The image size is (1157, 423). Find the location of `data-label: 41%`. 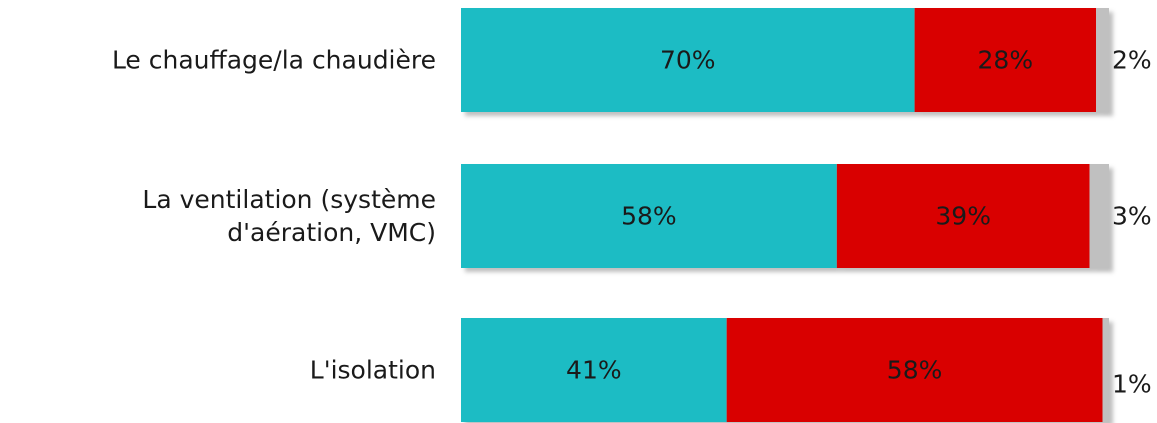

data-label: 41% is located at coordinates (594, 370).